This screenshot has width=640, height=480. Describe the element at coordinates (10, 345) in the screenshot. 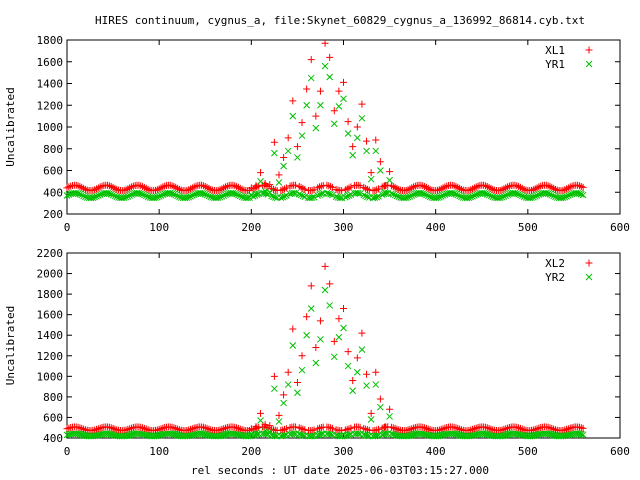

I see `y-axis-label: Uncalibrated` at that location.